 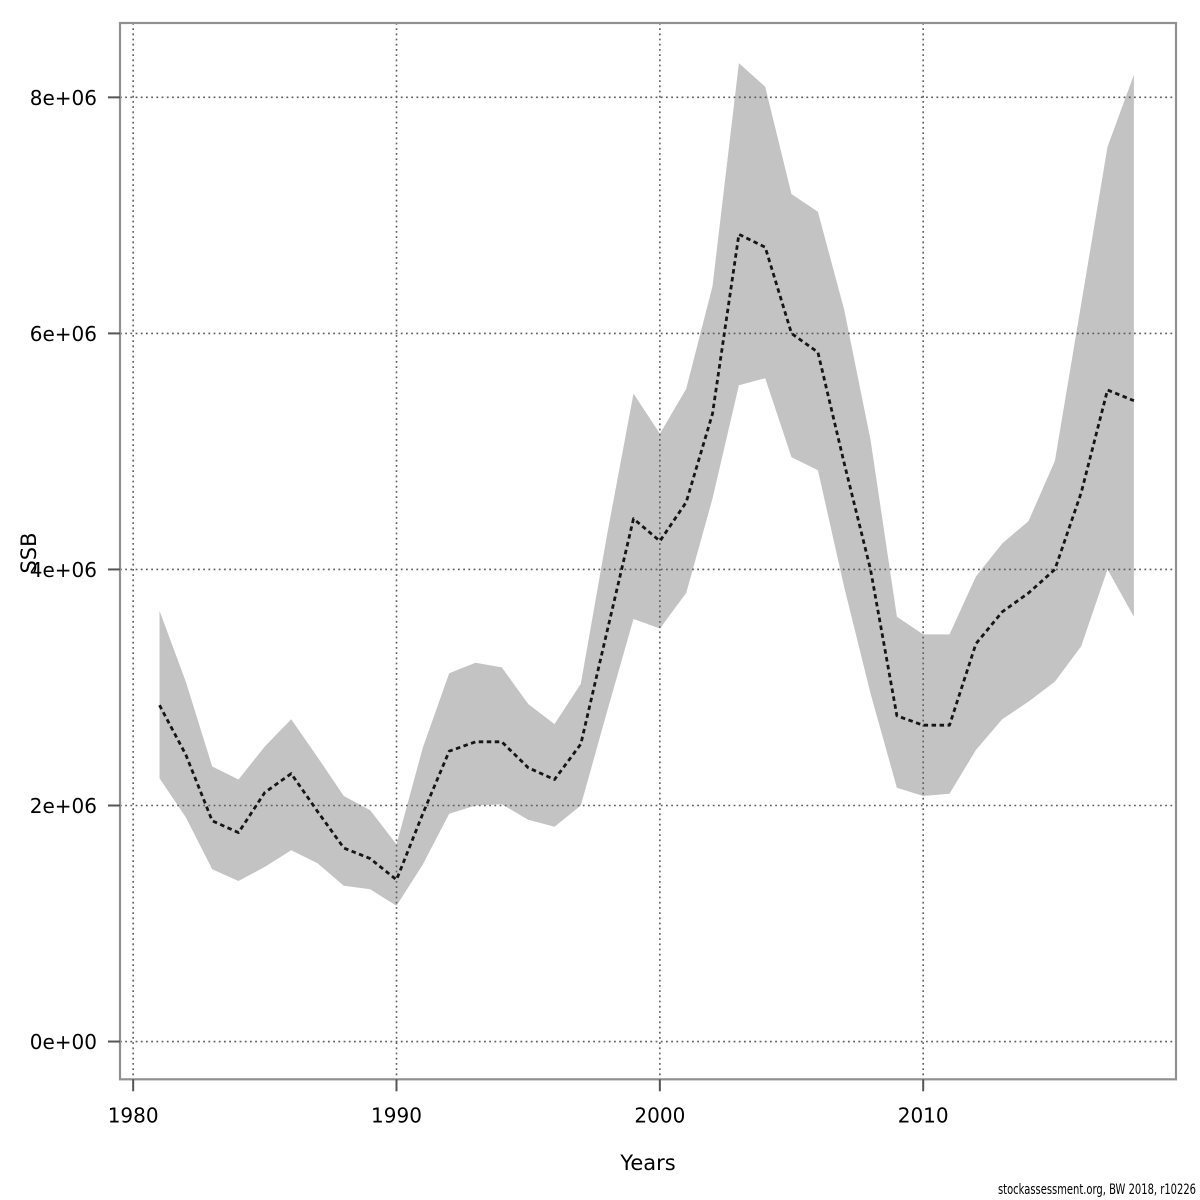 What do you see at coordinates (659, 1115) in the screenshot?
I see `x-tick-label: 2000` at bounding box center [659, 1115].